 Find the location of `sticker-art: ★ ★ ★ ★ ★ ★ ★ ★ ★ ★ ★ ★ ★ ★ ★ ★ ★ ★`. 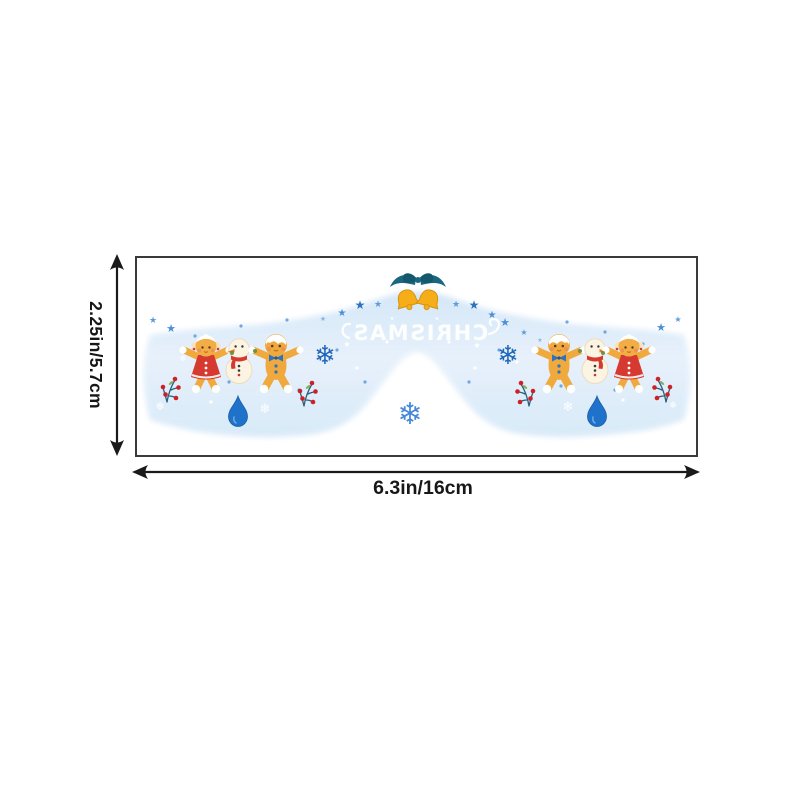

sticker-art: ★ ★ ★ ★ ★ ★ ★ ★ ★ ★ ★ ★ ★ ★ ★ ★ ★ ★ is located at coordinates (417, 355).